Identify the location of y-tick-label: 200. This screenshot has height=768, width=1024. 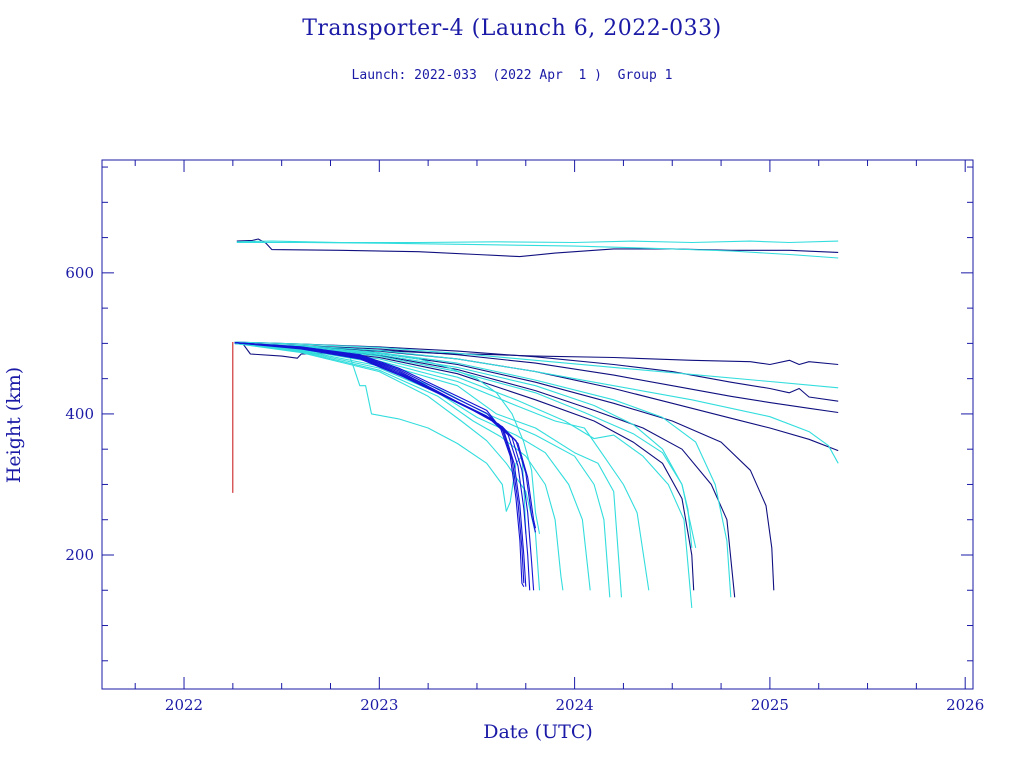
(79, 555).